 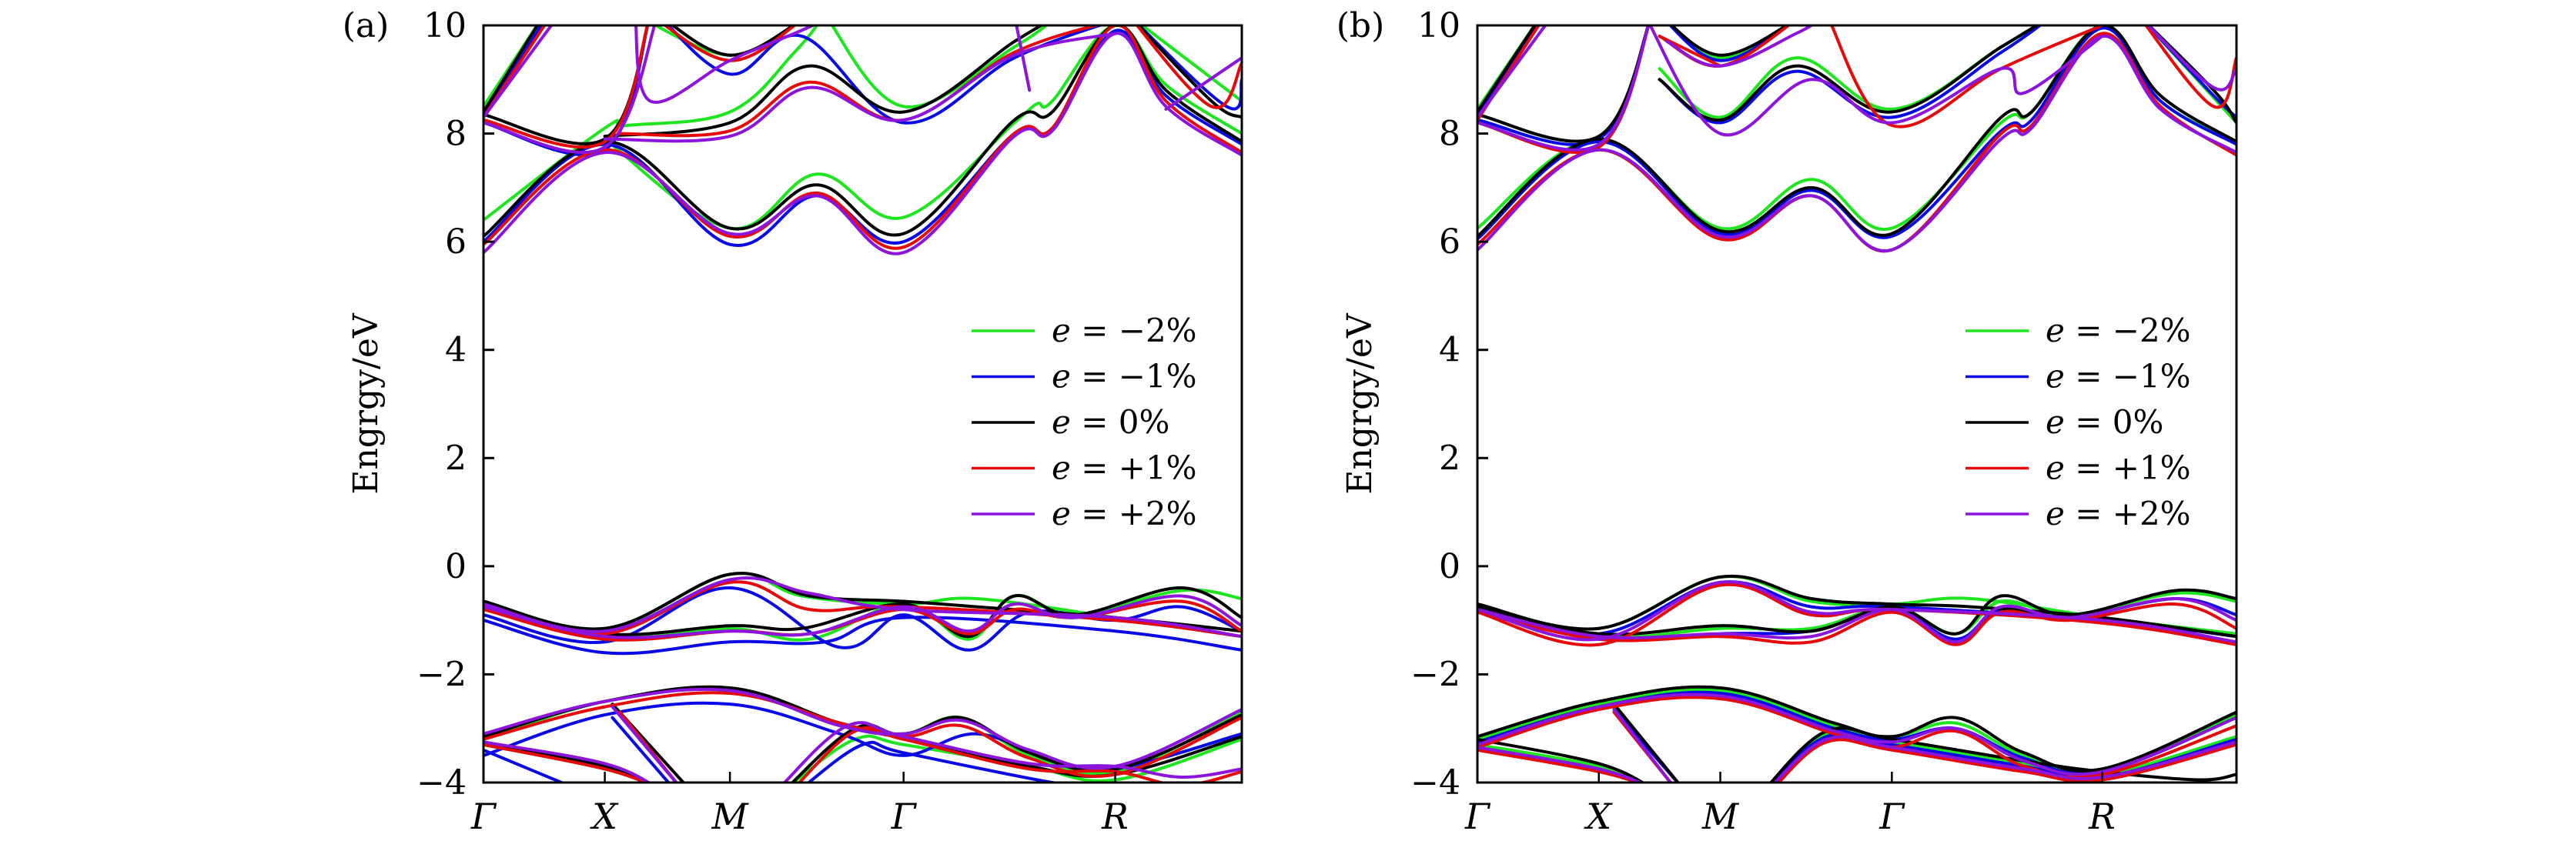 What do you see at coordinates (1449, 242) in the screenshot?
I see `y-tick-label: 6` at bounding box center [1449, 242].